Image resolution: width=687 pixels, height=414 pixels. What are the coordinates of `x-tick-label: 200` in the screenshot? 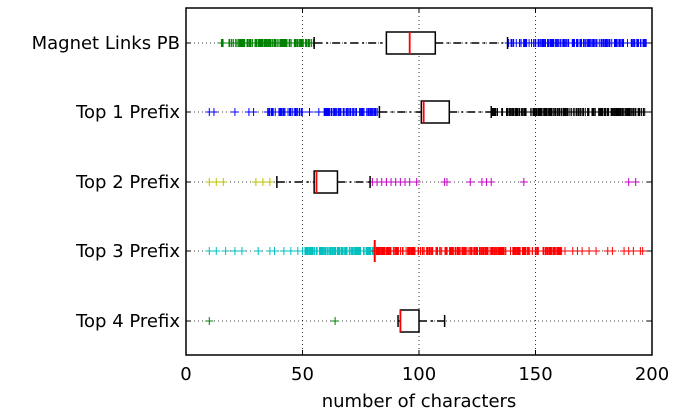 It's located at (652, 374).